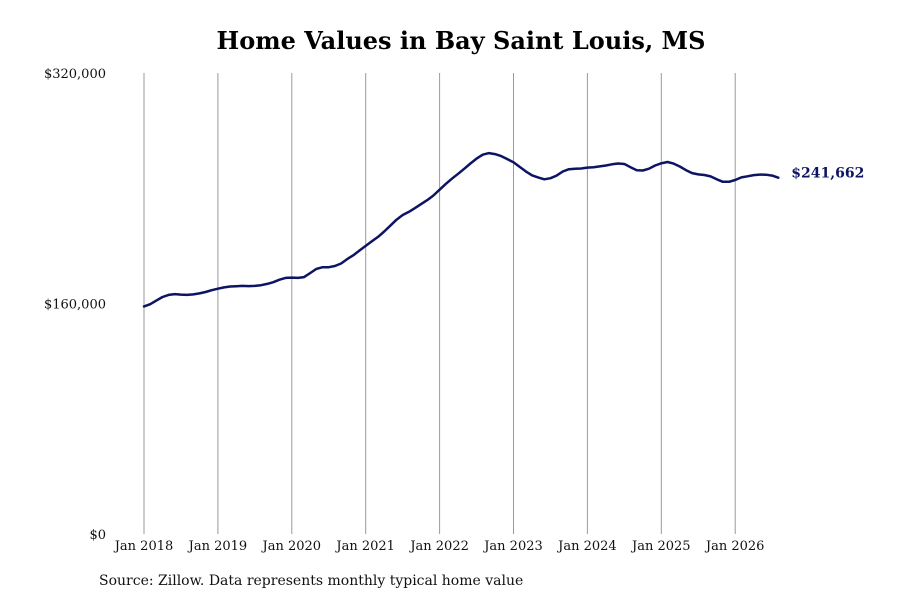 This screenshot has width=900, height=600. Describe the element at coordinates (827, 174) in the screenshot. I see `latest-value-label: $241,662` at that location.